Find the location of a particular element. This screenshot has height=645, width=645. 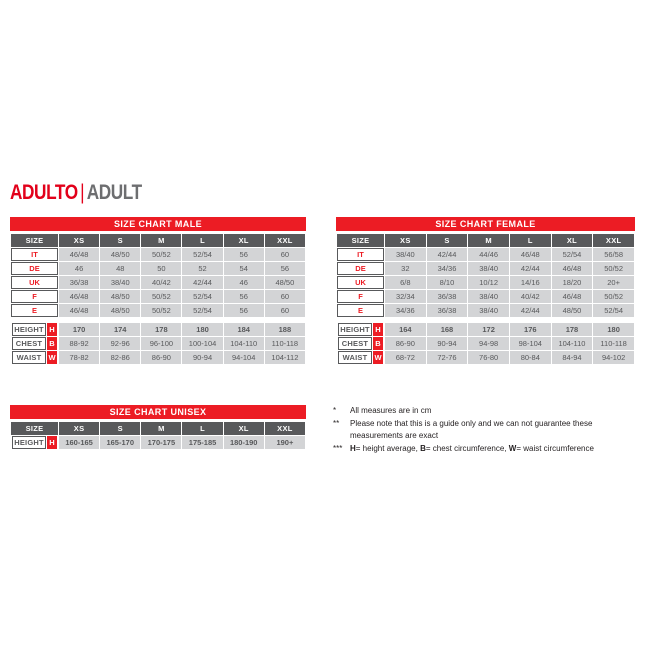

column-header-s: S is located at coordinates (120, 428).